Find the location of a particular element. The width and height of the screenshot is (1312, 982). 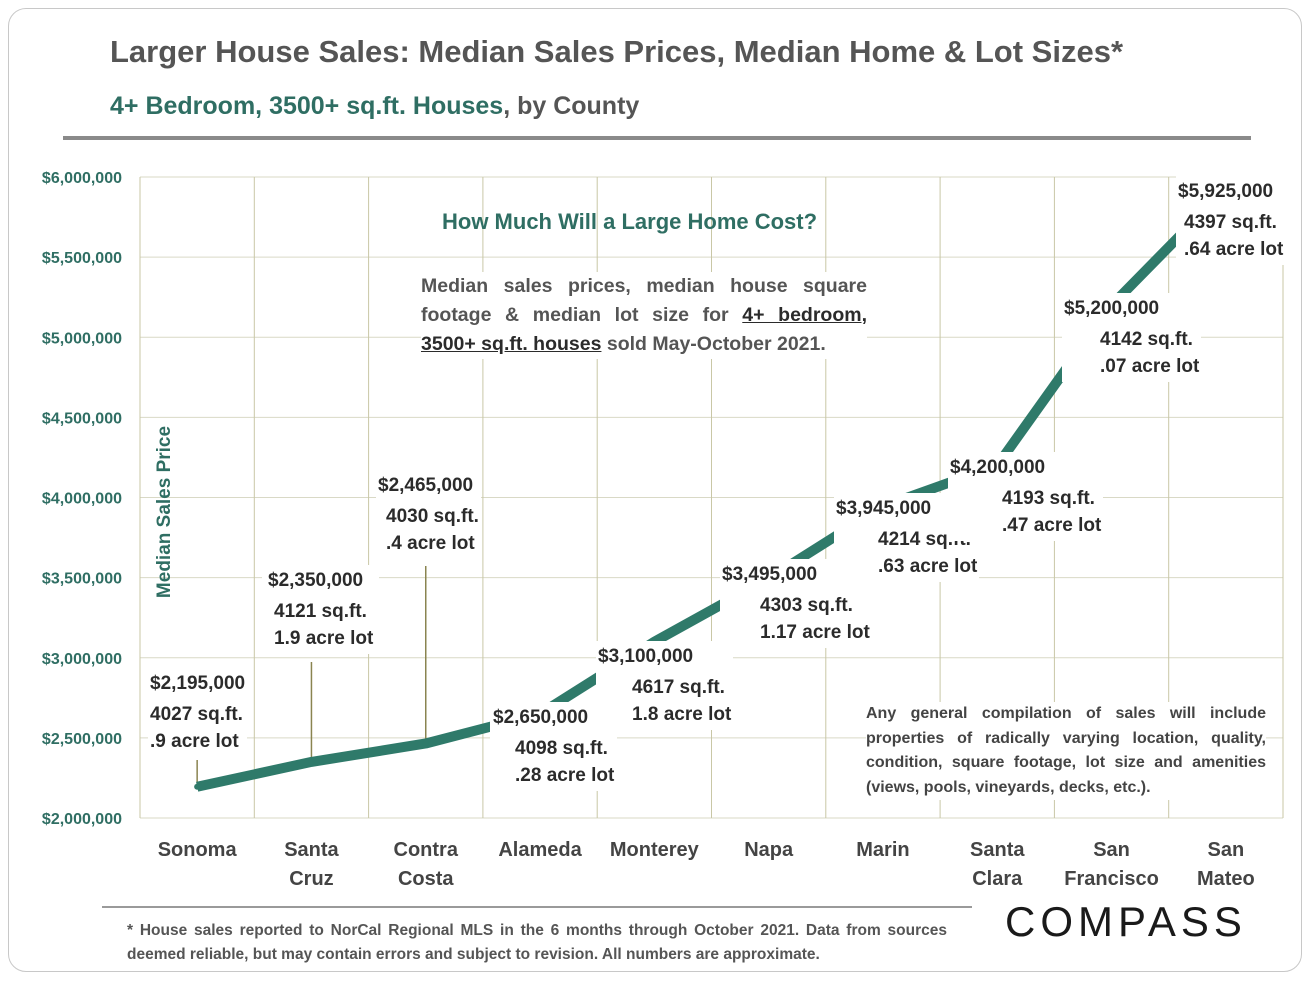

sqft-label: 4121 sq.ft. is located at coordinates (320, 611).